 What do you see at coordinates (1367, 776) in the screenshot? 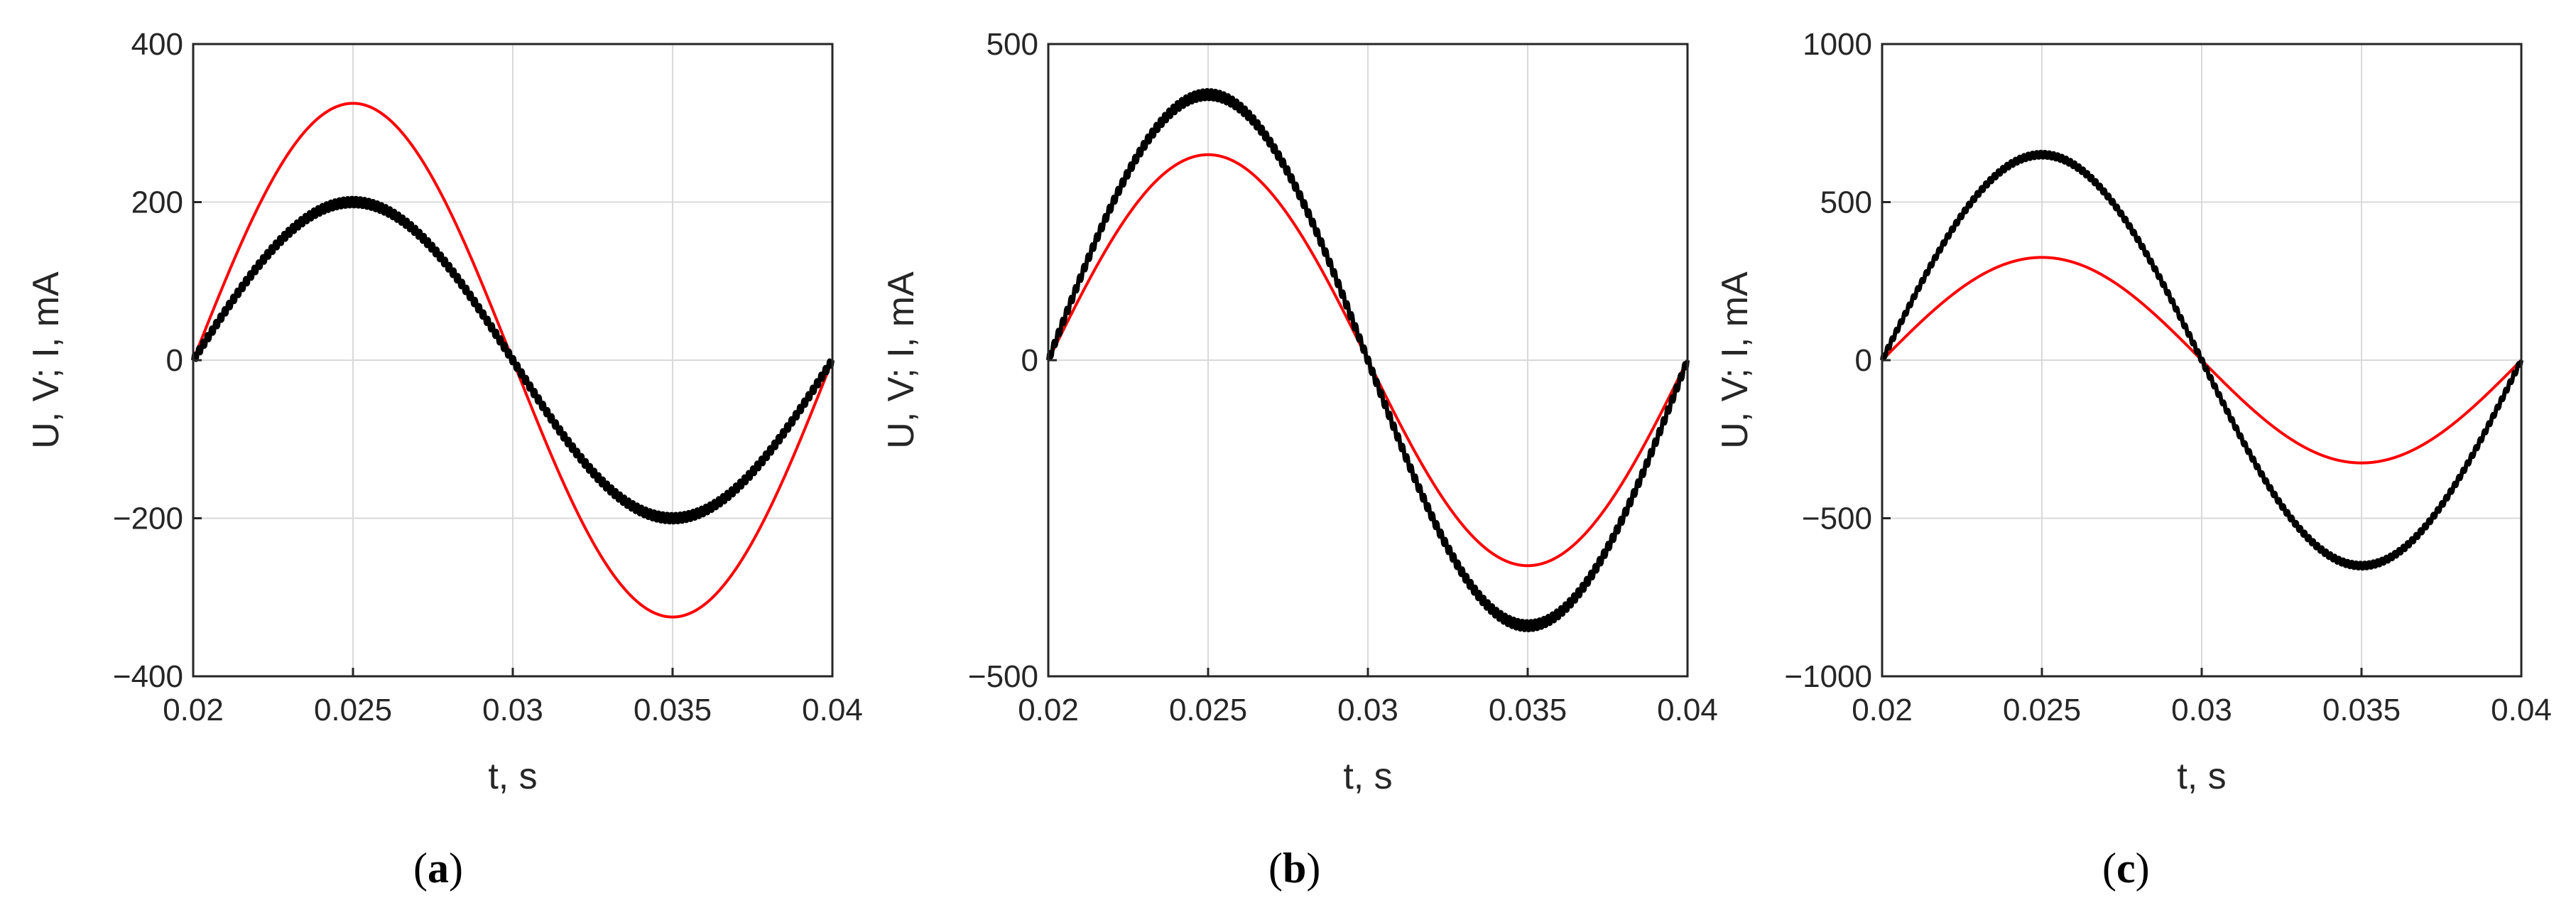
I see `x-axis-label-b: t, s` at bounding box center [1367, 776].